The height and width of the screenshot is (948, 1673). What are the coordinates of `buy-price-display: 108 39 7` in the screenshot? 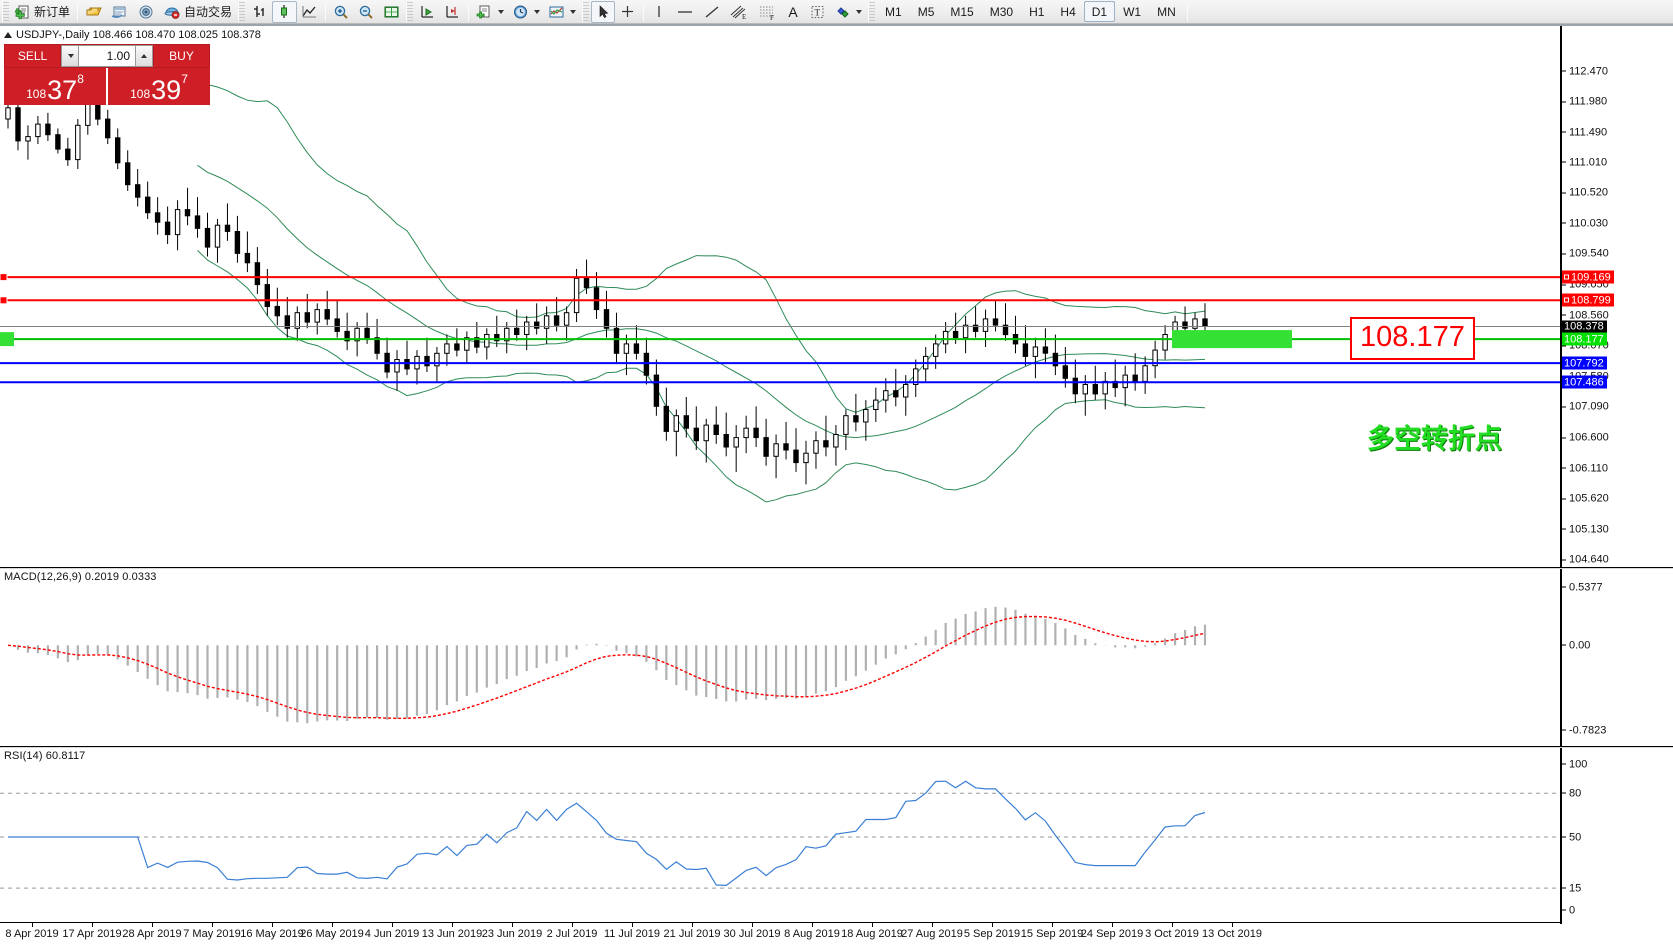 It's located at (159, 86).